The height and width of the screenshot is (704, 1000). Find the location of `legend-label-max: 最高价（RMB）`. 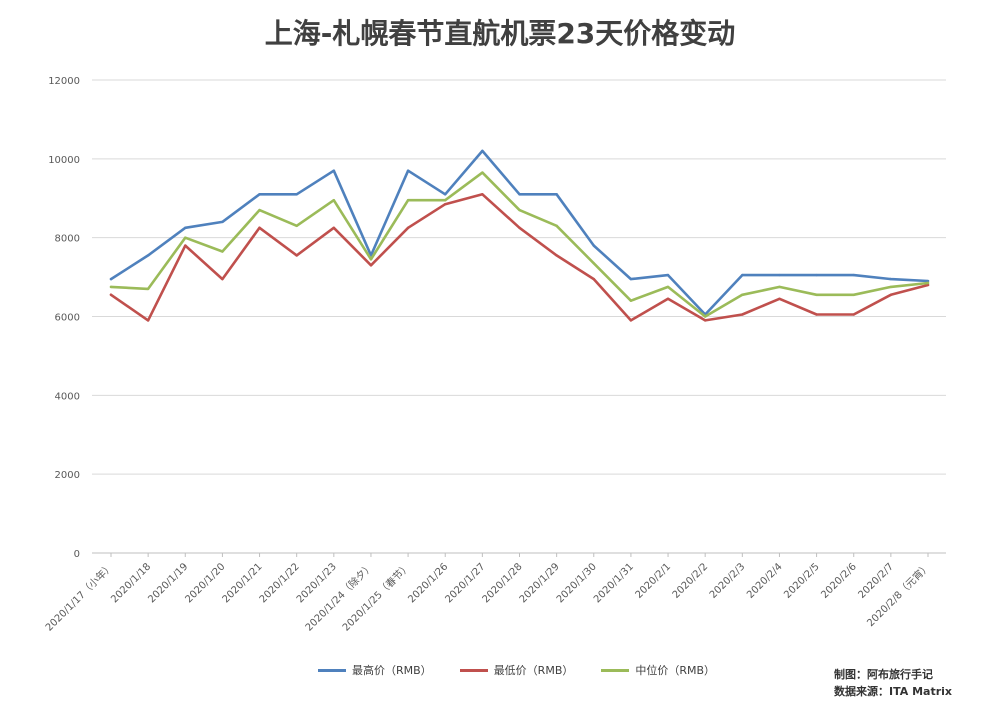

legend-label-max: 最高价（RMB） is located at coordinates (392, 670).